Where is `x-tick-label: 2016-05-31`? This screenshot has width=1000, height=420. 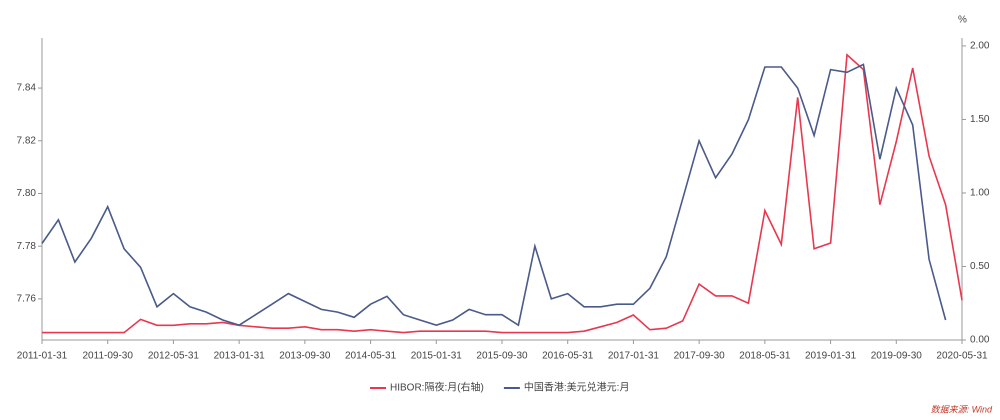 x-tick-label: 2016-05-31 is located at coordinates (568, 356).